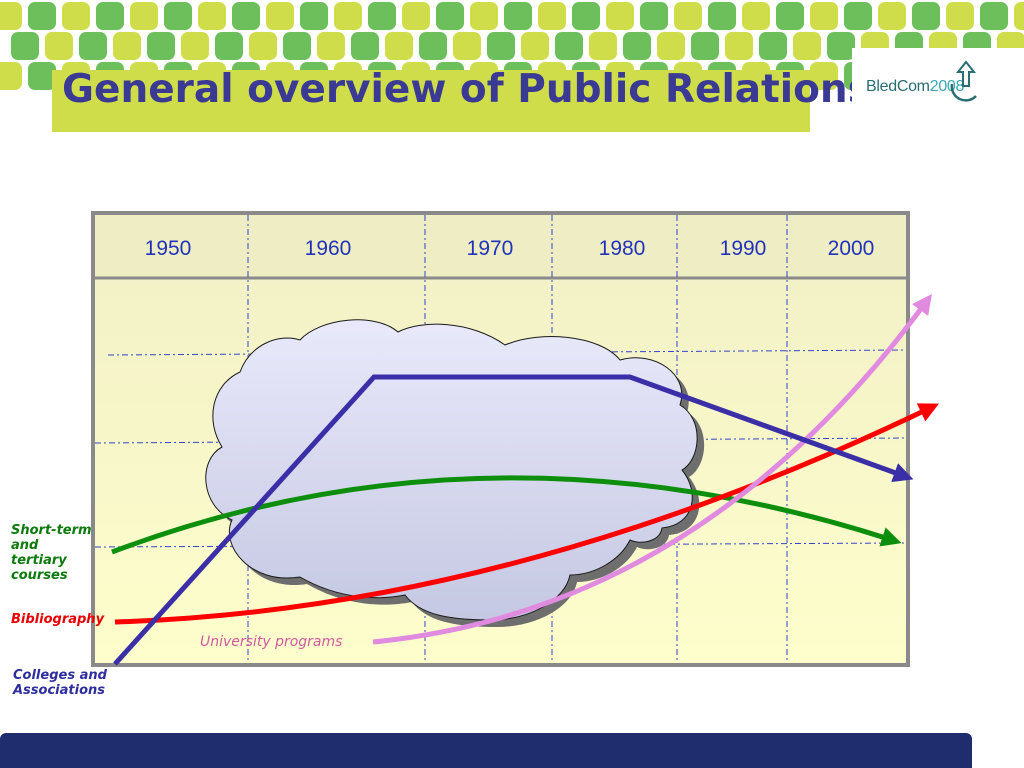 Image resolution: width=1024 pixels, height=768 pixels. What do you see at coordinates (622, 248) in the screenshot?
I see `year-label: 1980` at bounding box center [622, 248].